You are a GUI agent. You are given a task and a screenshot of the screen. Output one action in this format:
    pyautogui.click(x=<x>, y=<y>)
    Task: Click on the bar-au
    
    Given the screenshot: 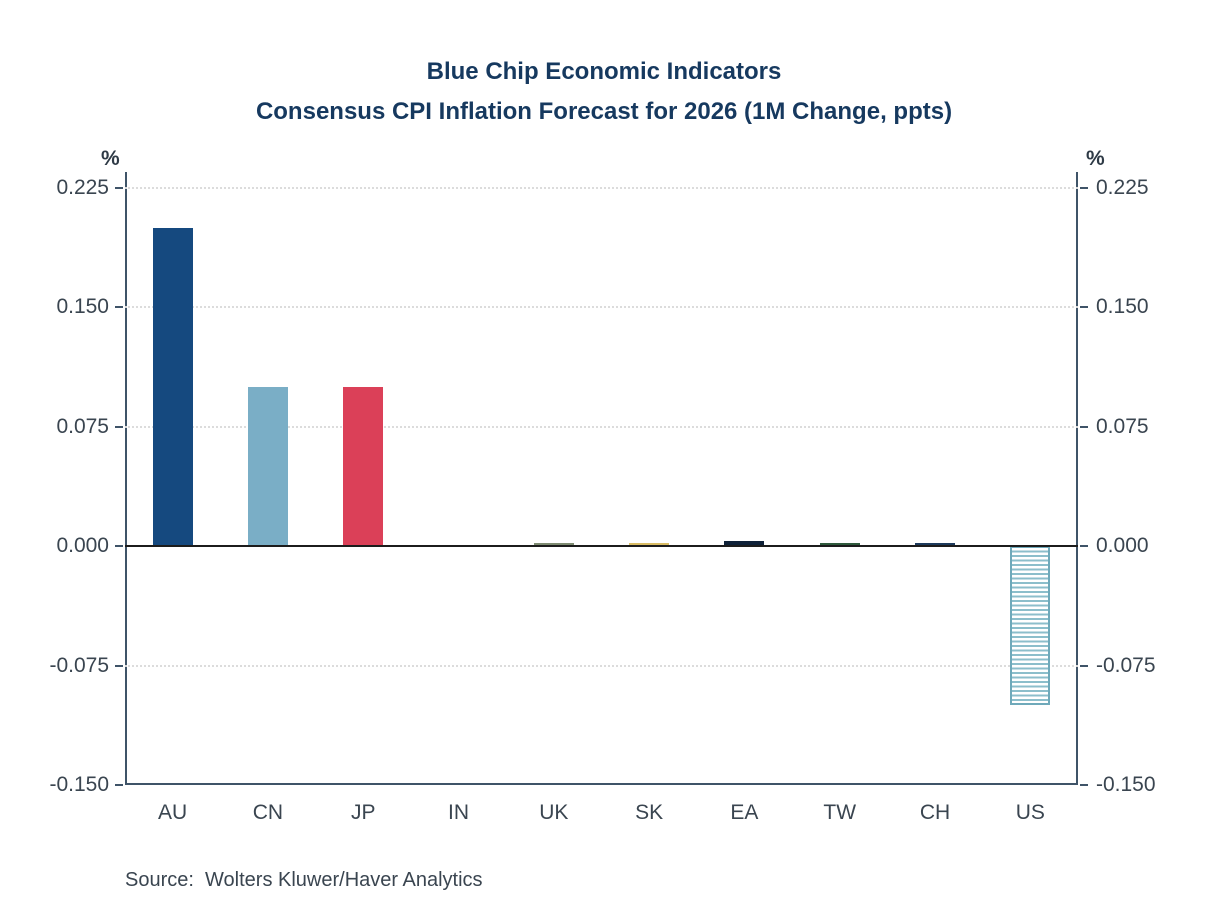 What is the action you would take?
    pyautogui.click(x=172, y=387)
    